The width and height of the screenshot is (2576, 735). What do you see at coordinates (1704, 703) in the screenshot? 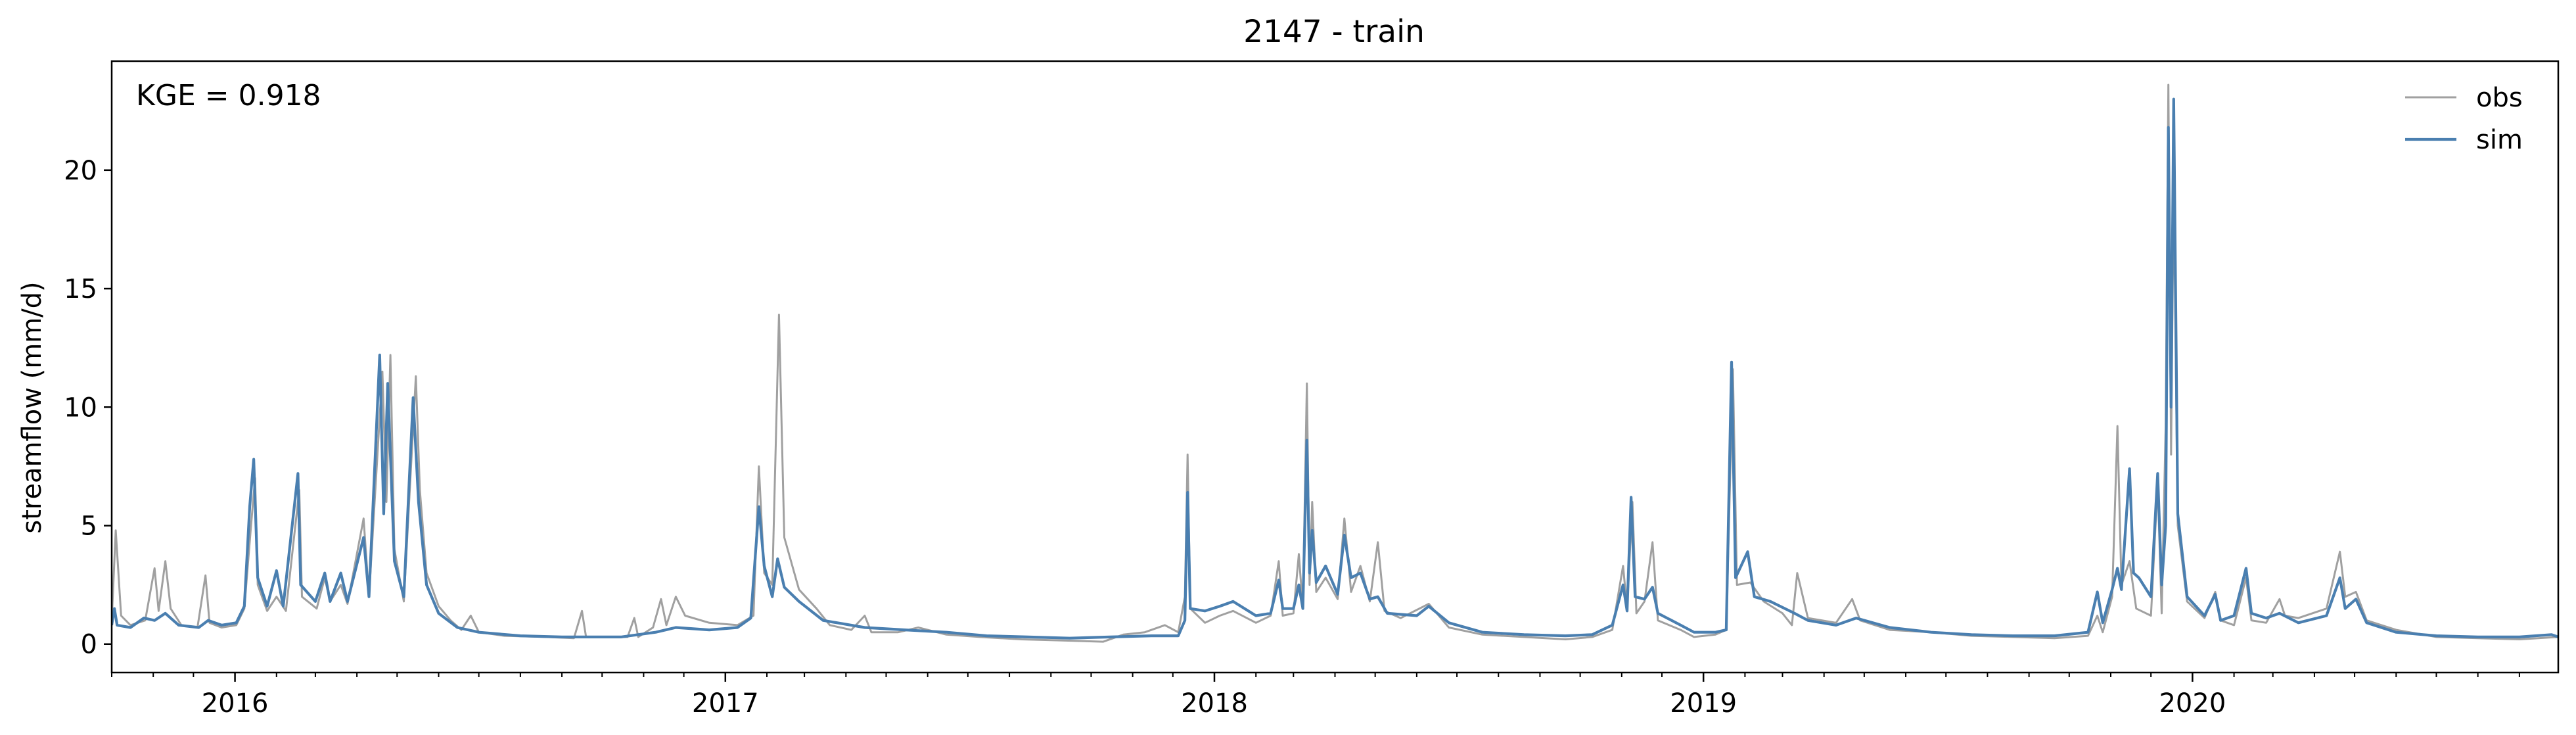
I see `x-tick-label: 2019` at bounding box center [1704, 703].